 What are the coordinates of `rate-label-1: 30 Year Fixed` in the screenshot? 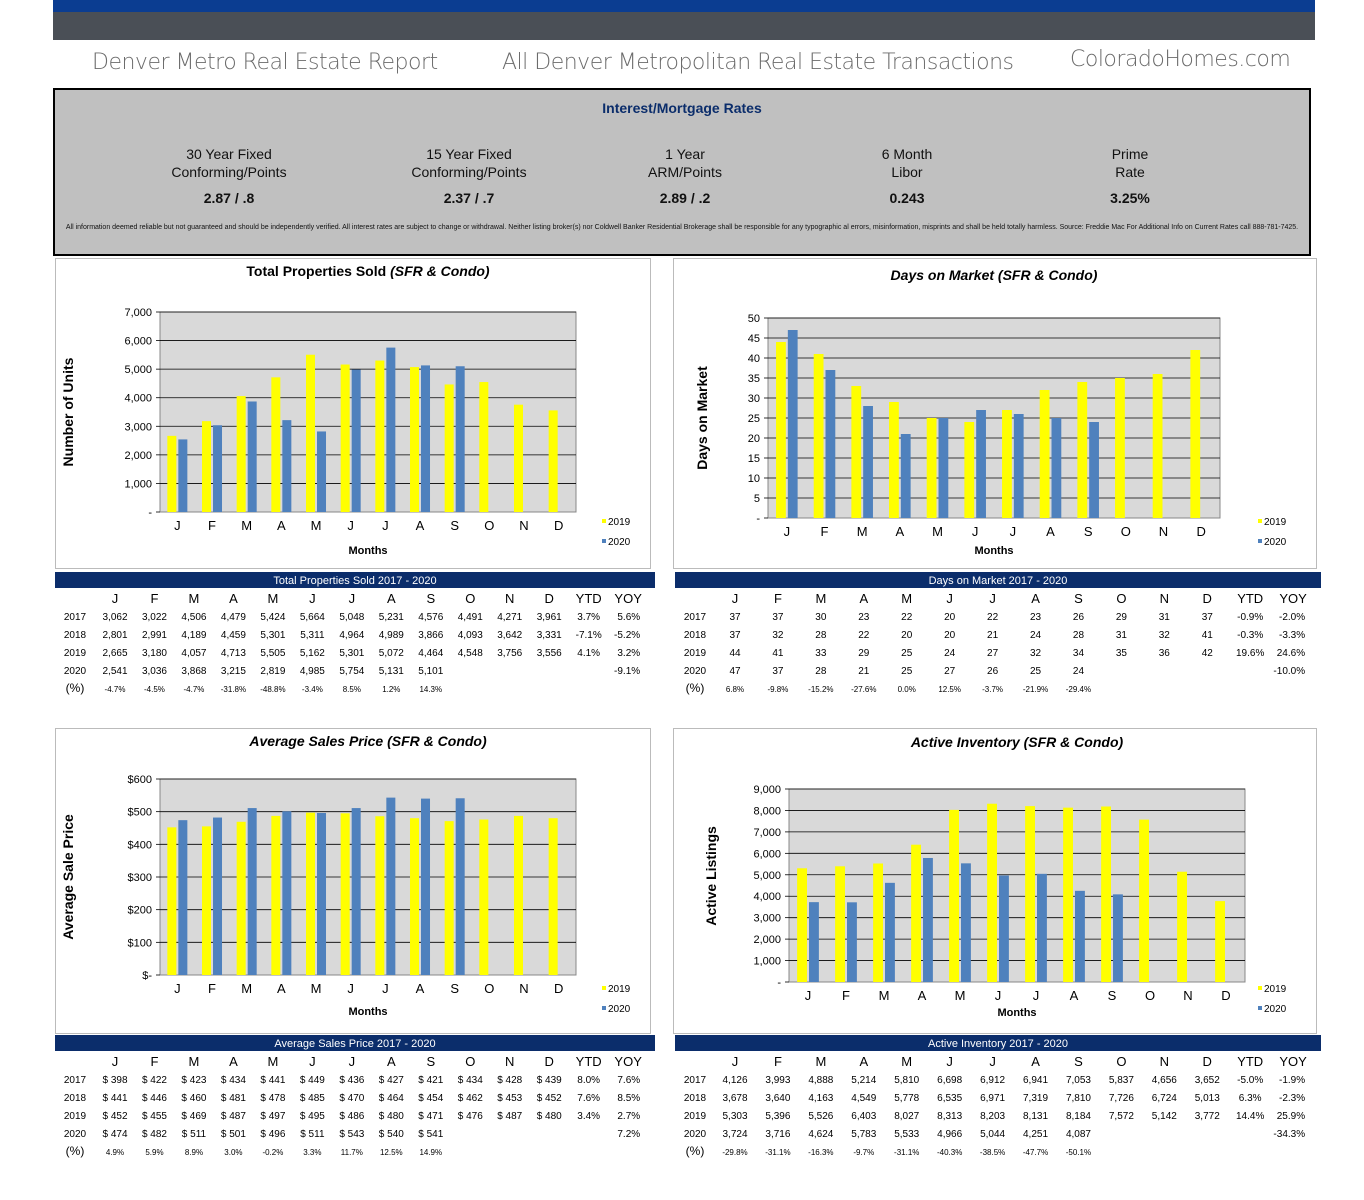 It's located at (229, 154).